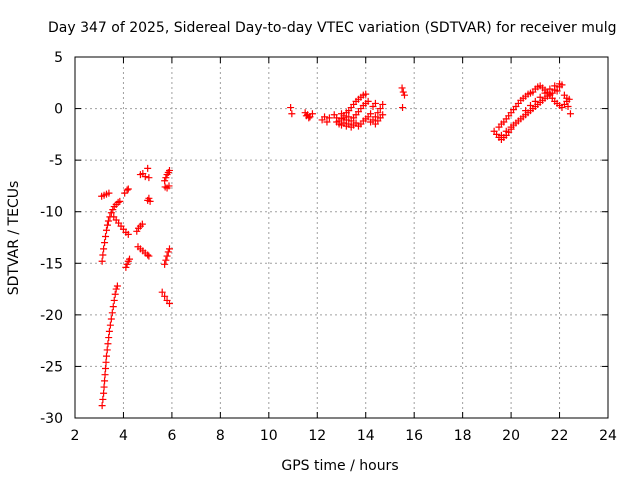  What do you see at coordinates (560, 436) in the screenshot?
I see `x-tick-label: 22` at bounding box center [560, 436].